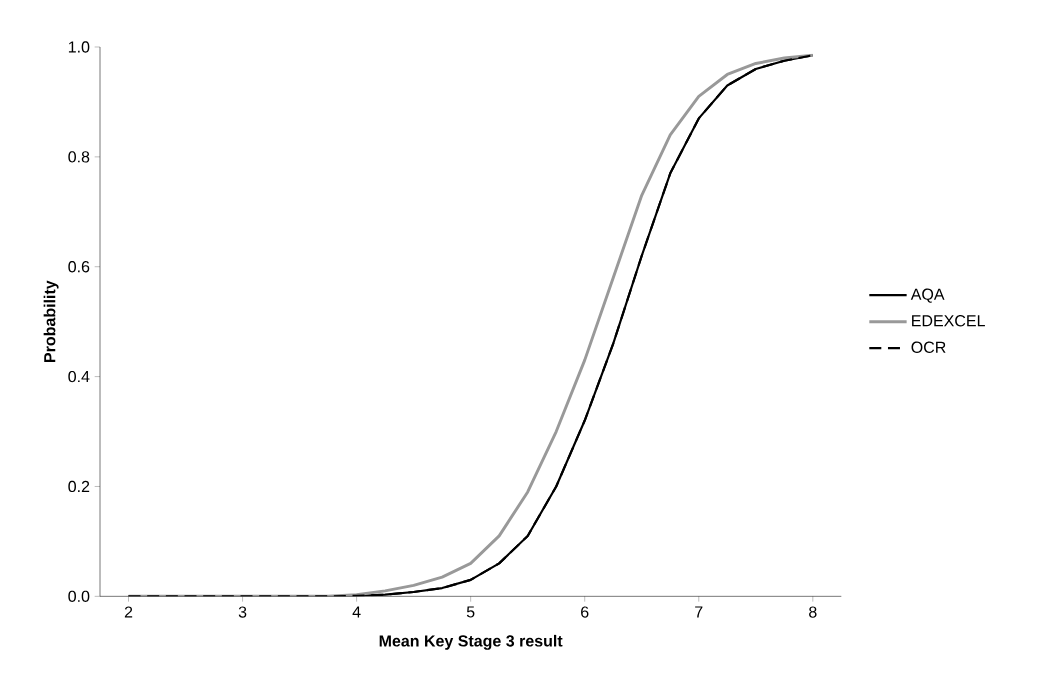 The image size is (1050, 687). I want to click on y-axis-title: Probability, so click(51, 321).